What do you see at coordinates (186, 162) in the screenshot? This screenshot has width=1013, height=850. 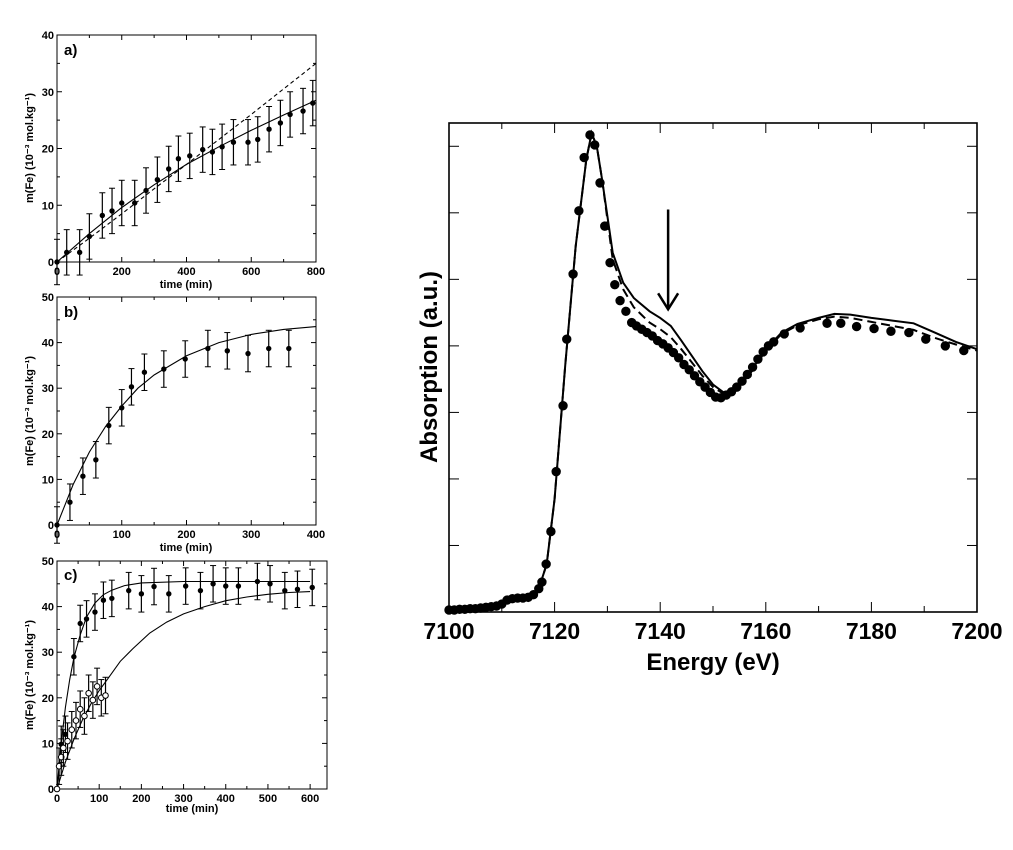 I see `dashed-fit-curve` at bounding box center [186, 162].